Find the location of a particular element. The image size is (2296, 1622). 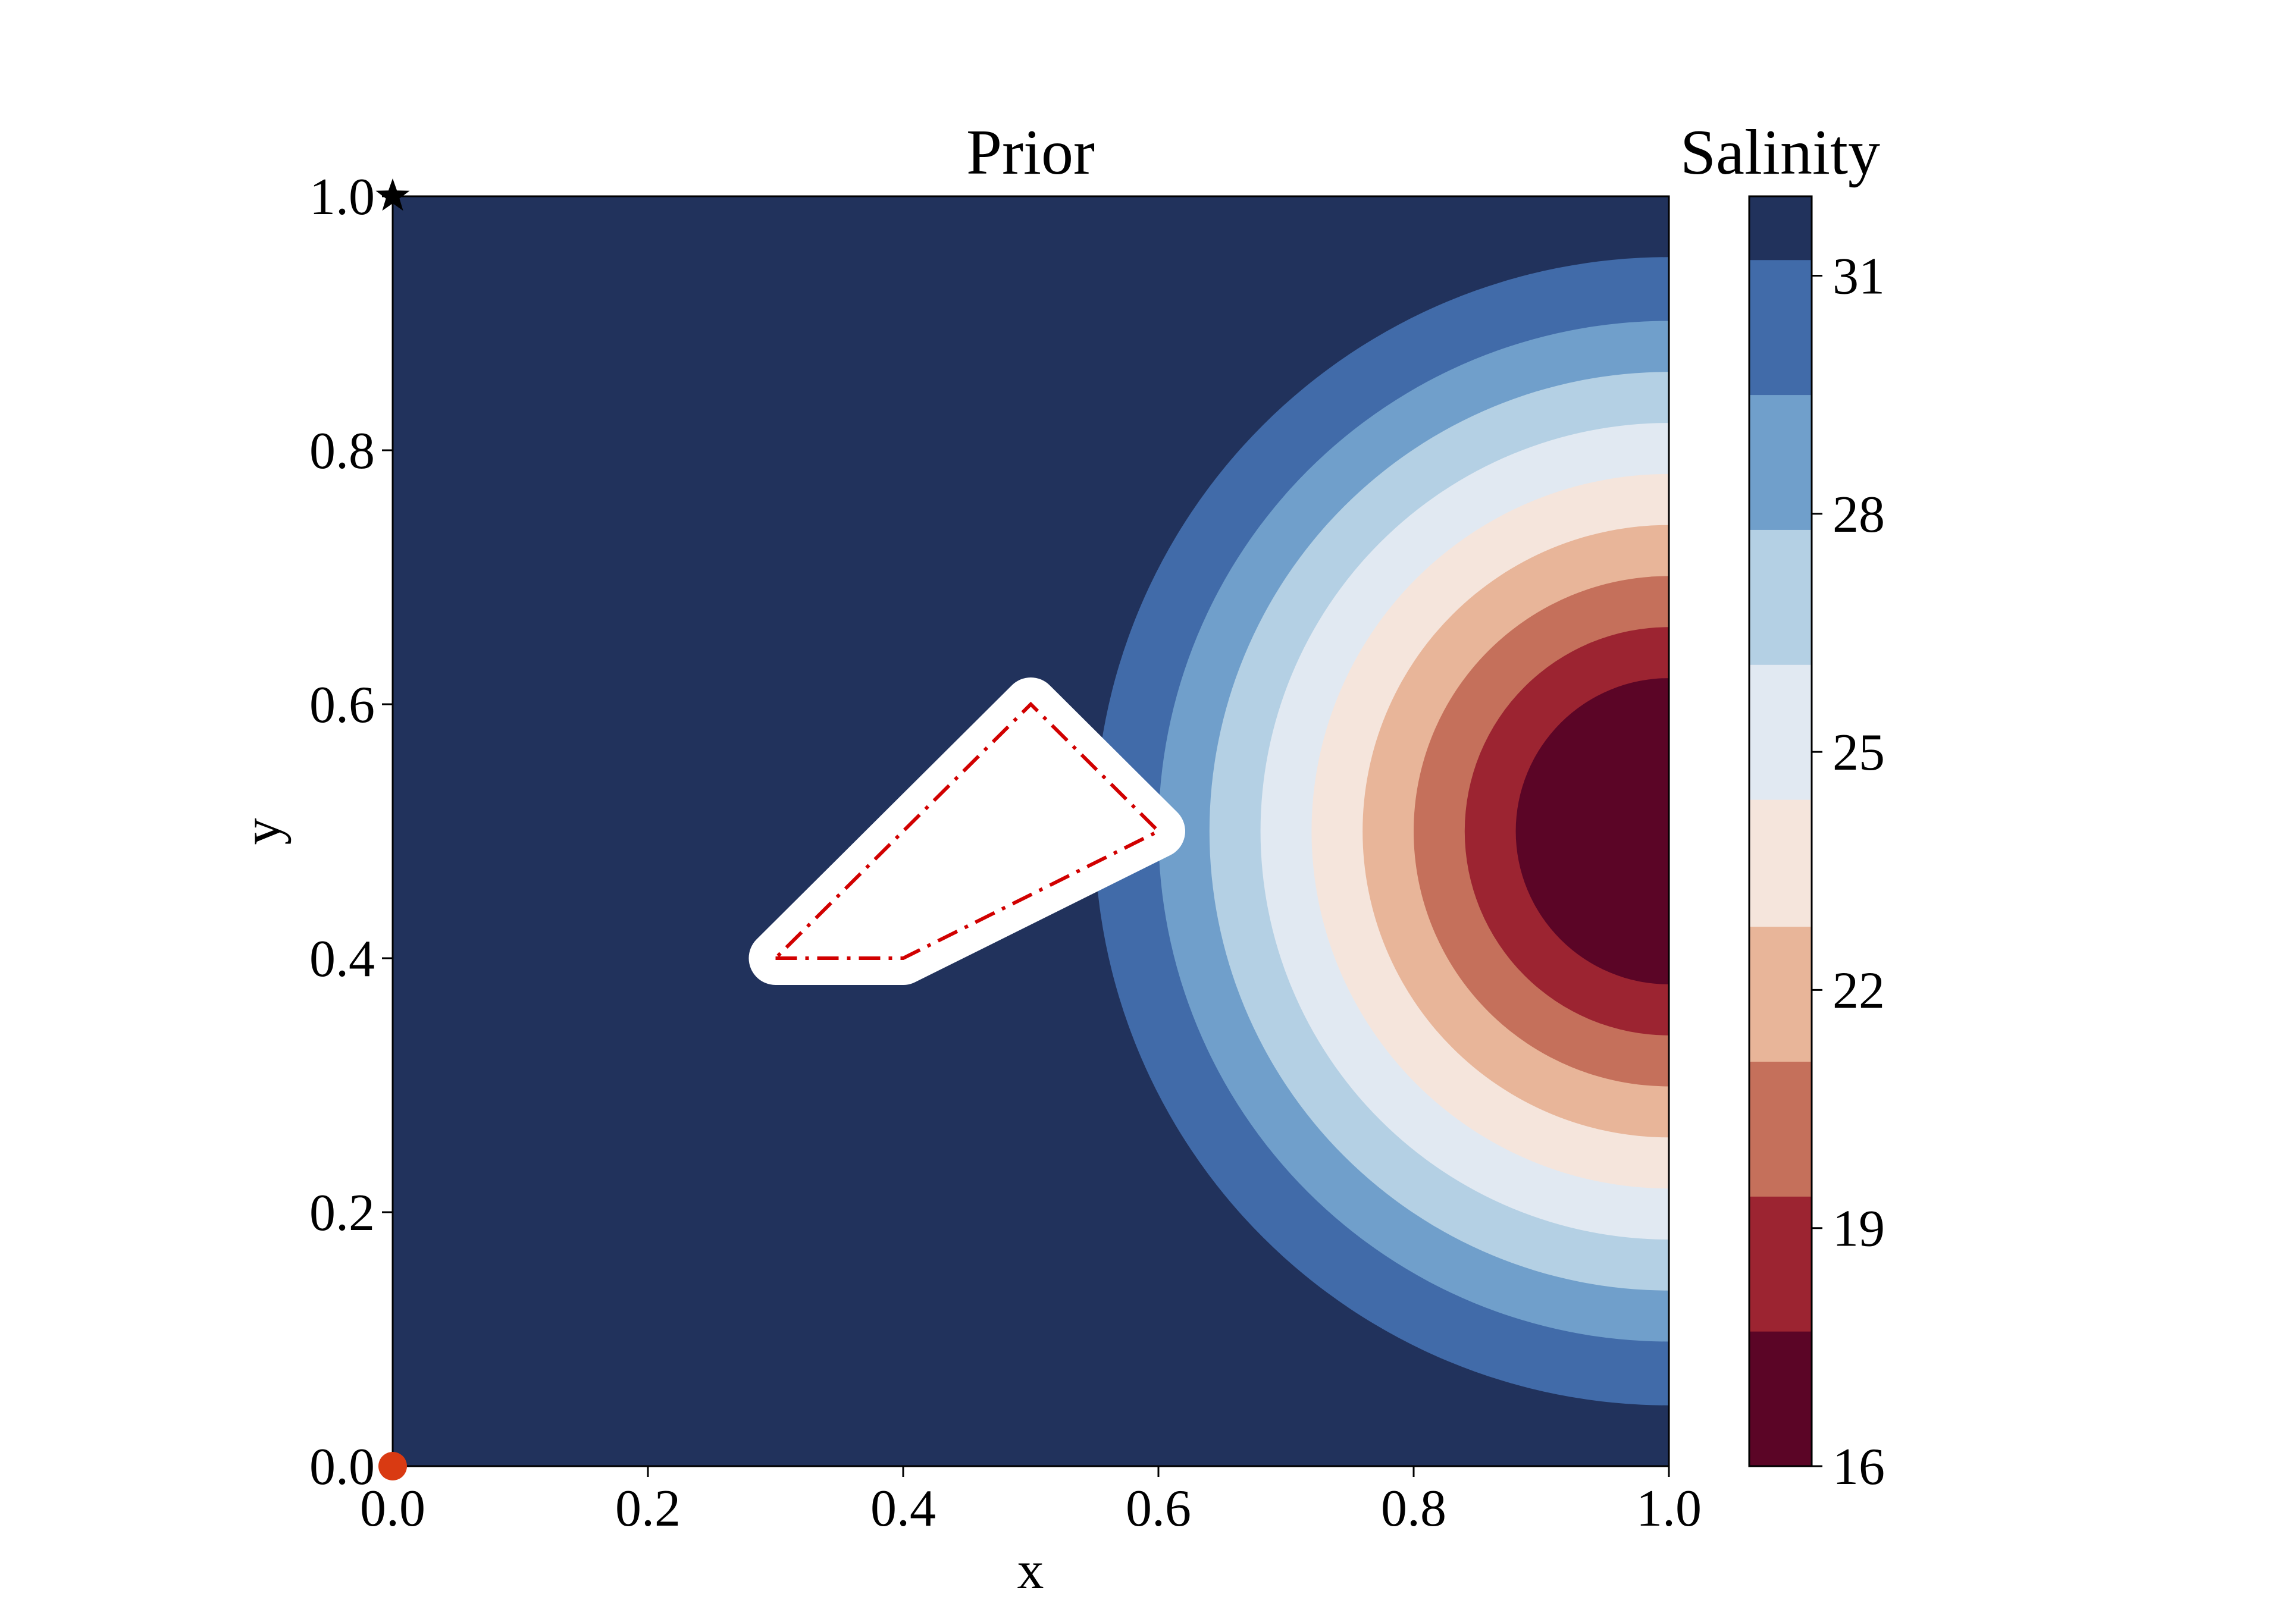

chart-title: Prior is located at coordinates (1030, 153).